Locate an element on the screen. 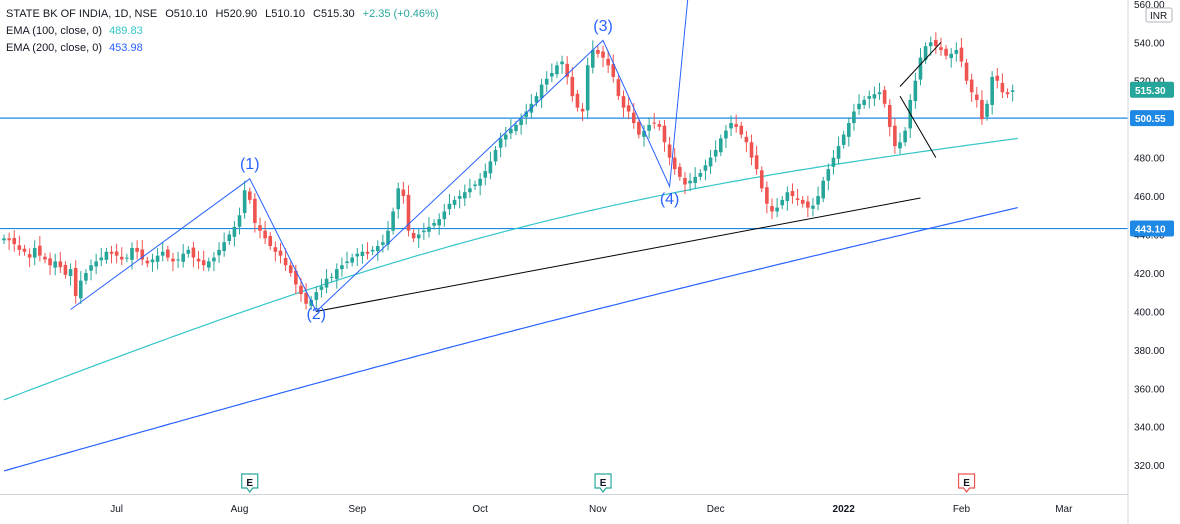 This screenshot has height=524, width=1180. wave-label: (2) is located at coordinates (317, 314).